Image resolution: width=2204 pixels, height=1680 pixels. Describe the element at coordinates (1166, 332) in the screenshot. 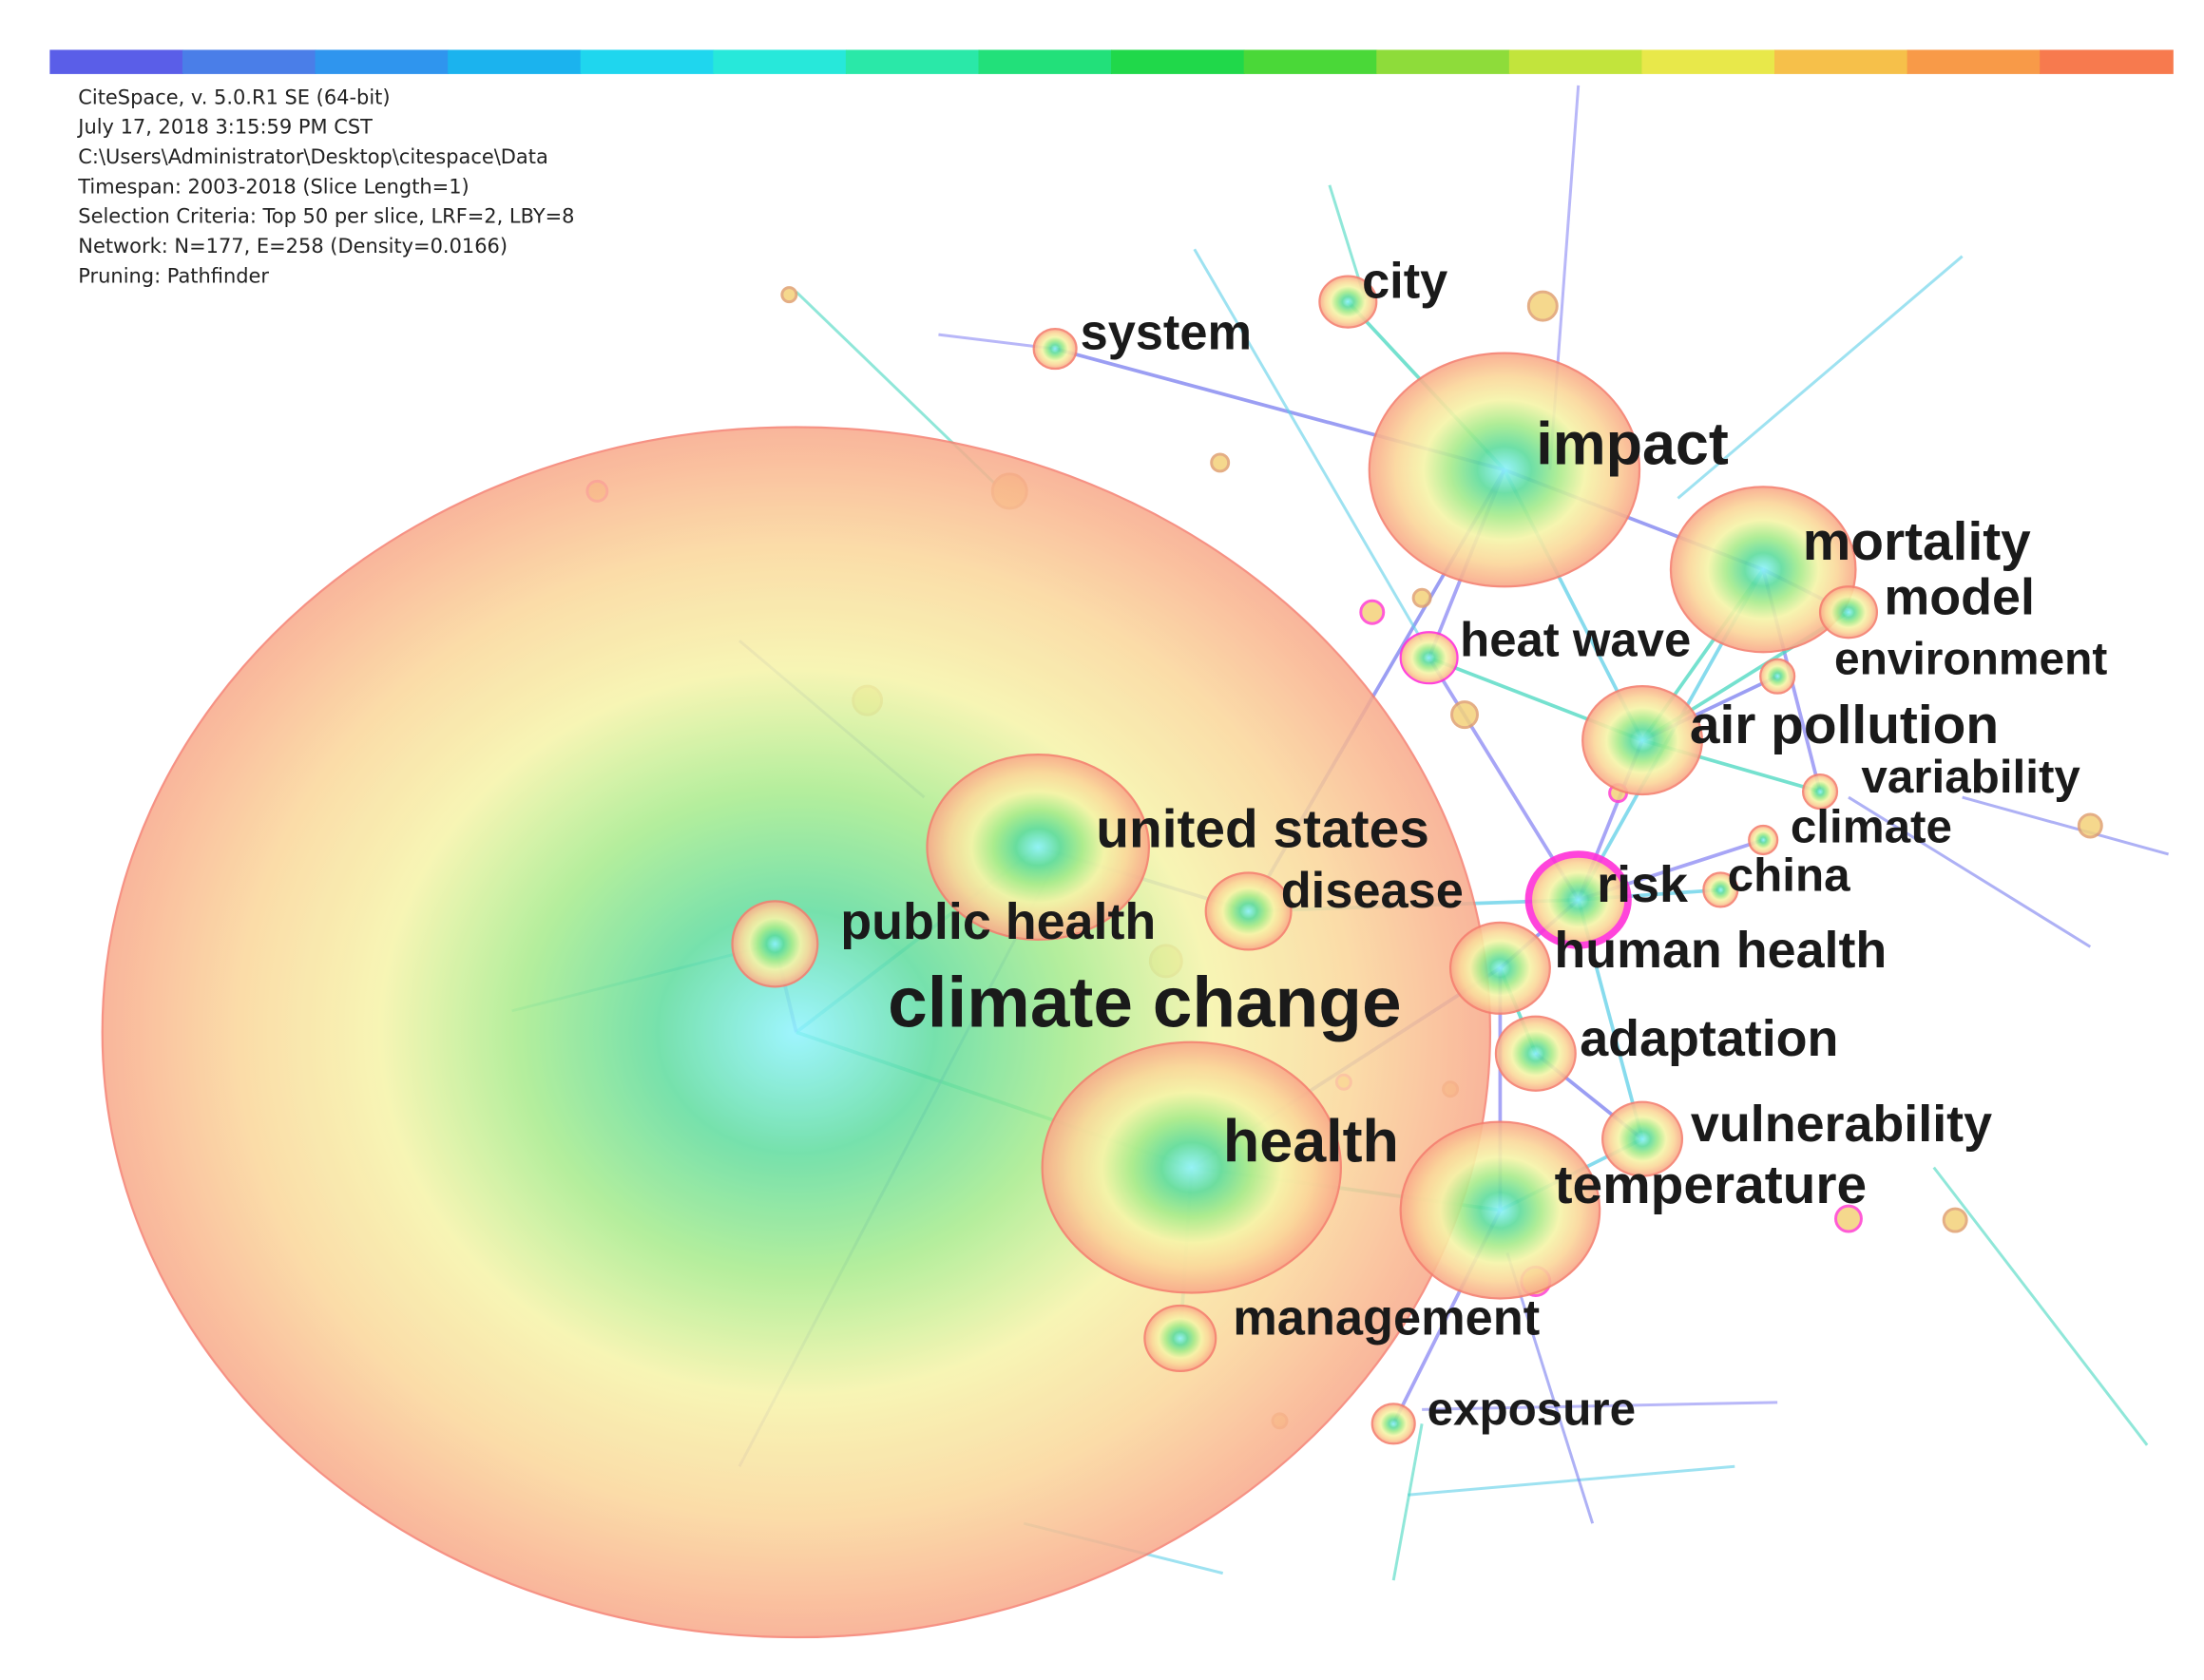

I see `node-label: system` at that location.